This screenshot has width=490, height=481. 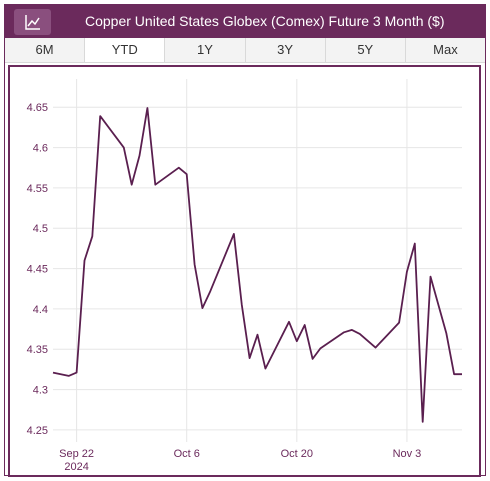 I want to click on tab-5y: 5Y, so click(x=366, y=50).